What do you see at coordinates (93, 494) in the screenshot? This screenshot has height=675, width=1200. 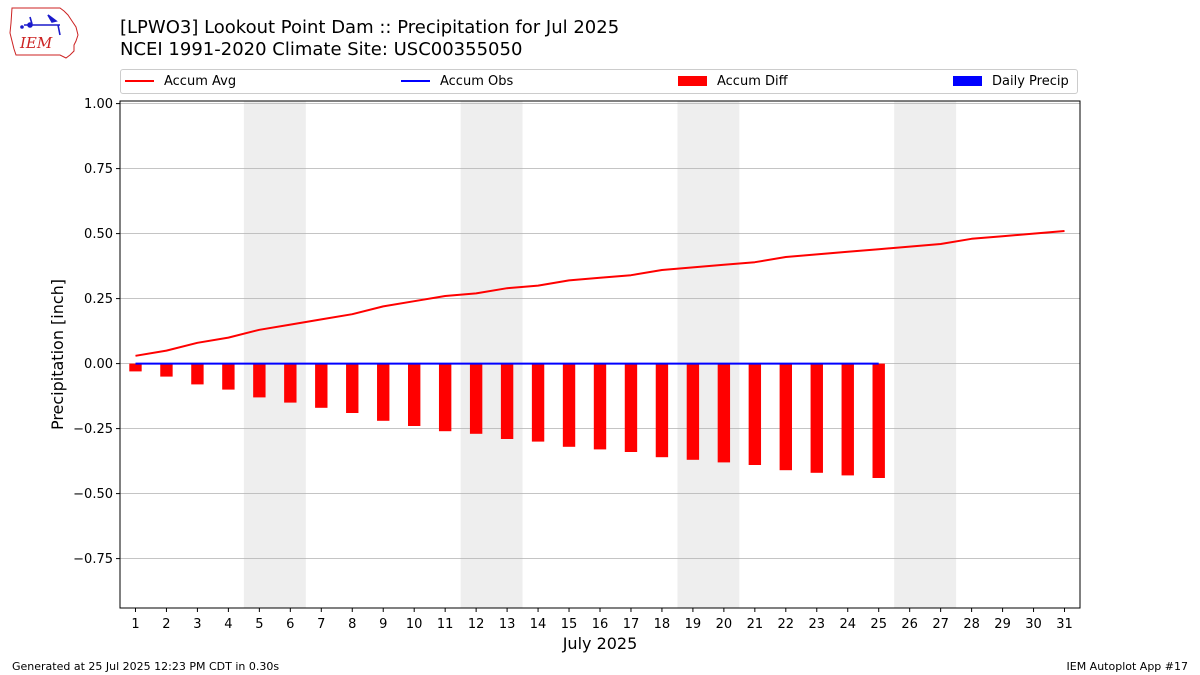 I see `y-tick-label: −0.50` at bounding box center [93, 494].